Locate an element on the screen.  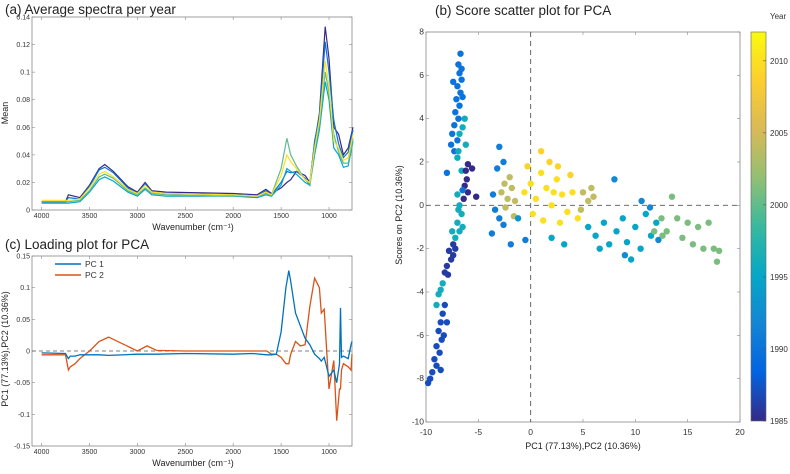
panel-b-title: (b) Score scatter plot for PCA is located at coordinates (523, 10).